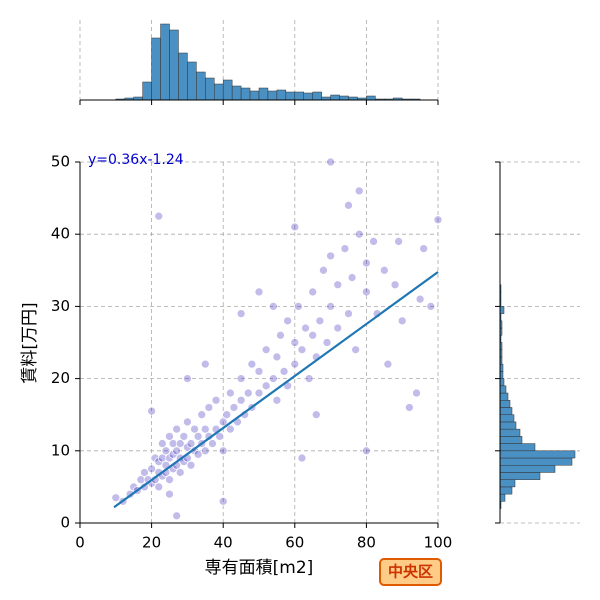  I want to click on y-tick-label: 0, so click(65, 523).